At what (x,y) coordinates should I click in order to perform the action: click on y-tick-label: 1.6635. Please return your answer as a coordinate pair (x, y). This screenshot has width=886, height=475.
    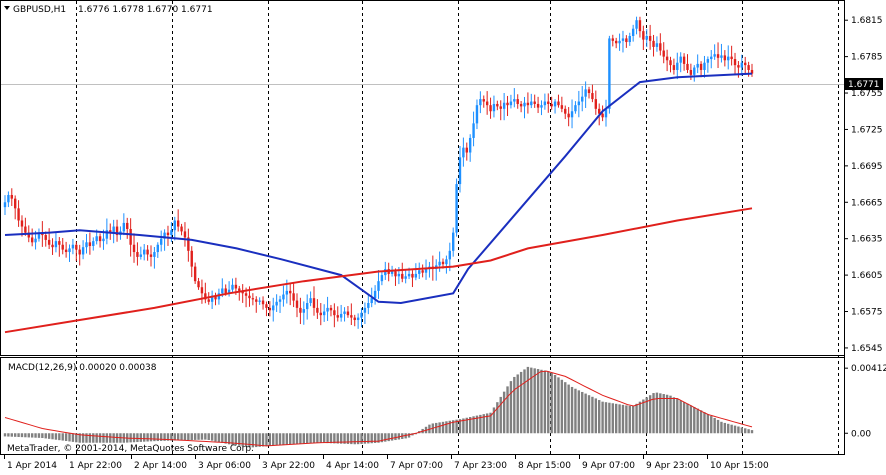
    Looking at the image, I should click on (867, 240).